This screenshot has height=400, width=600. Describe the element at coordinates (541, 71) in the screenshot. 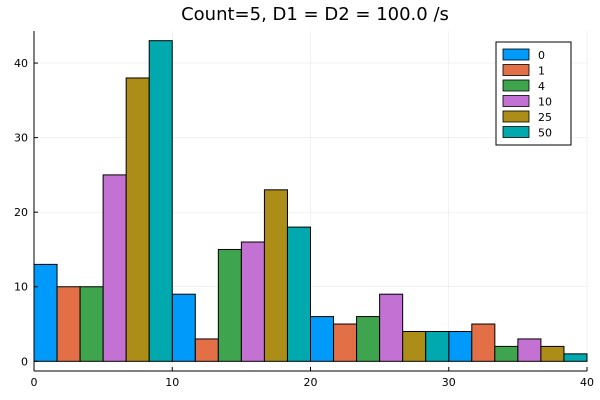

I see `legend-label-1: 1` at that location.